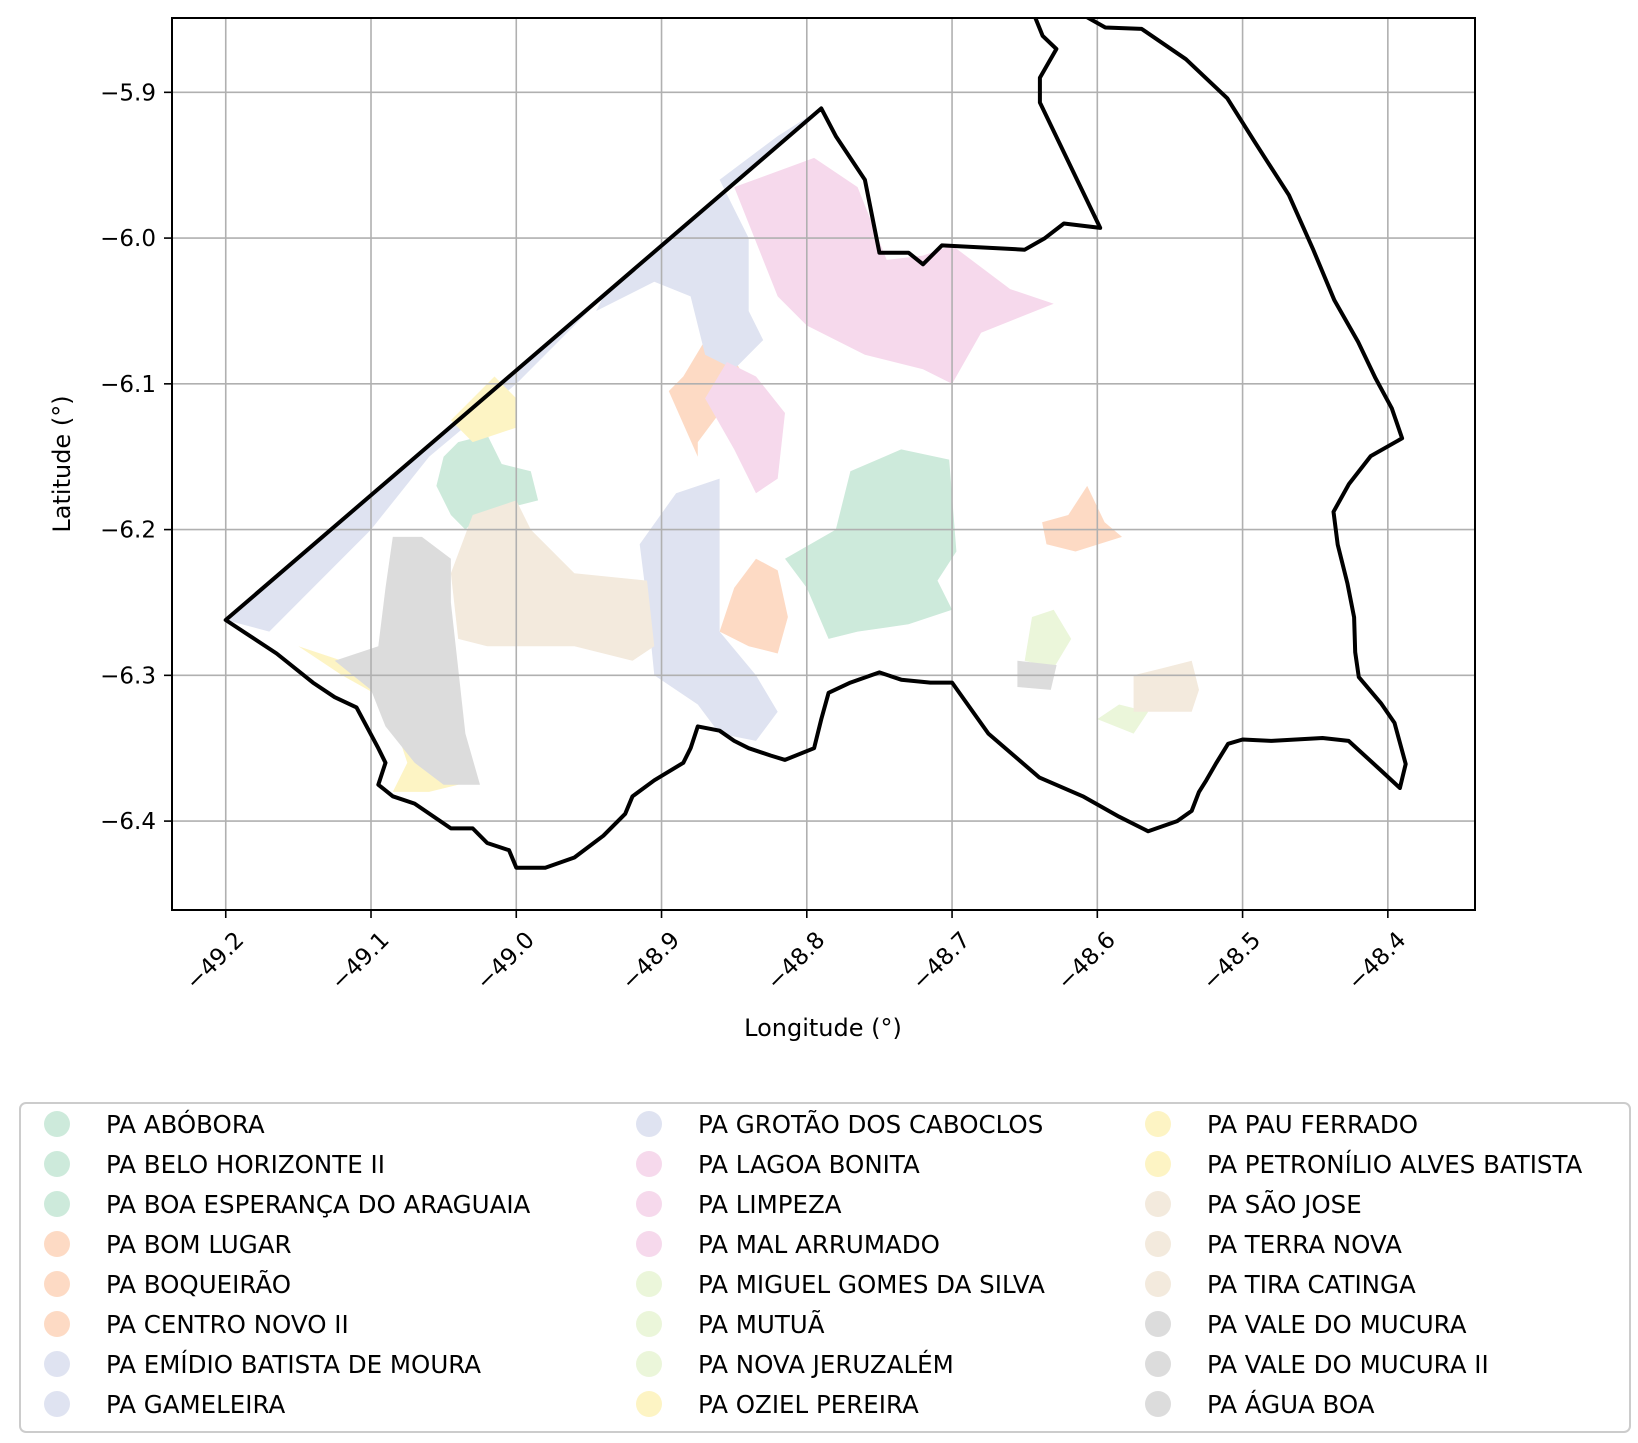 This screenshot has width=1638, height=1443. What do you see at coordinates (826, 1364) in the screenshot?
I see `legend-label-14: PA NOVA JERUZALÉM` at bounding box center [826, 1364].